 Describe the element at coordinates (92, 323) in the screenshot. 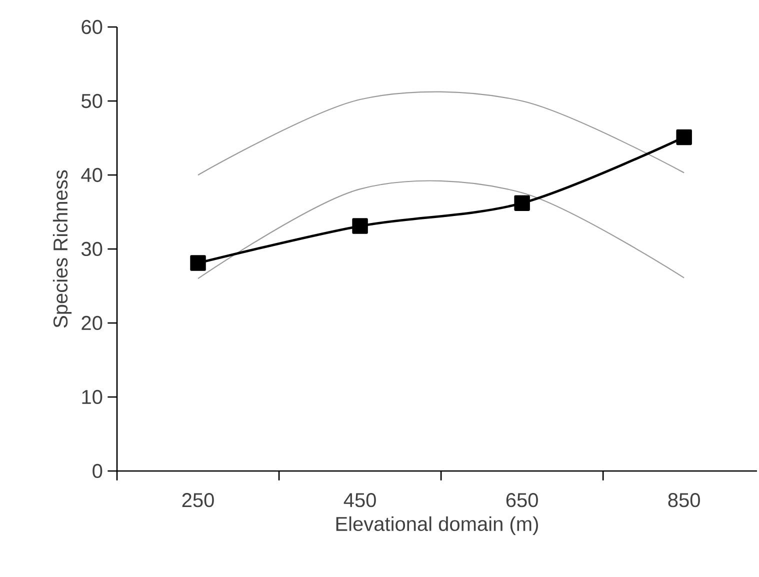

I see `y-tick-label: 20` at that location.